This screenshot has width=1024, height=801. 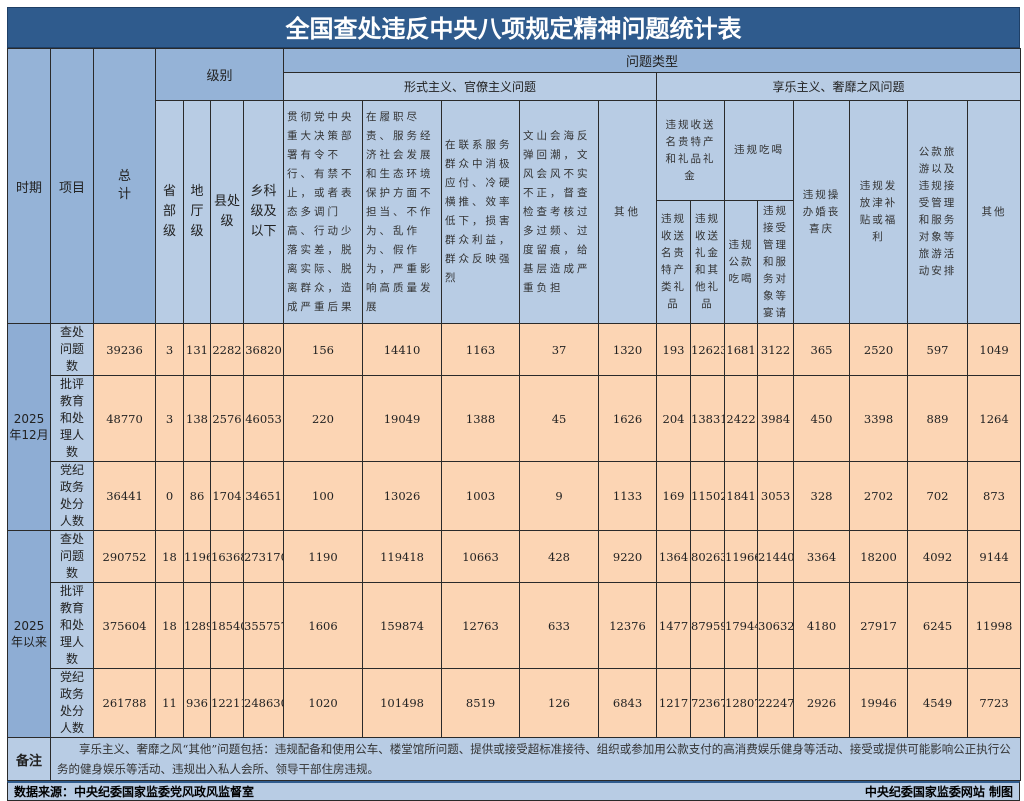 I want to click on data-cell: 6245, so click(x=938, y=625).